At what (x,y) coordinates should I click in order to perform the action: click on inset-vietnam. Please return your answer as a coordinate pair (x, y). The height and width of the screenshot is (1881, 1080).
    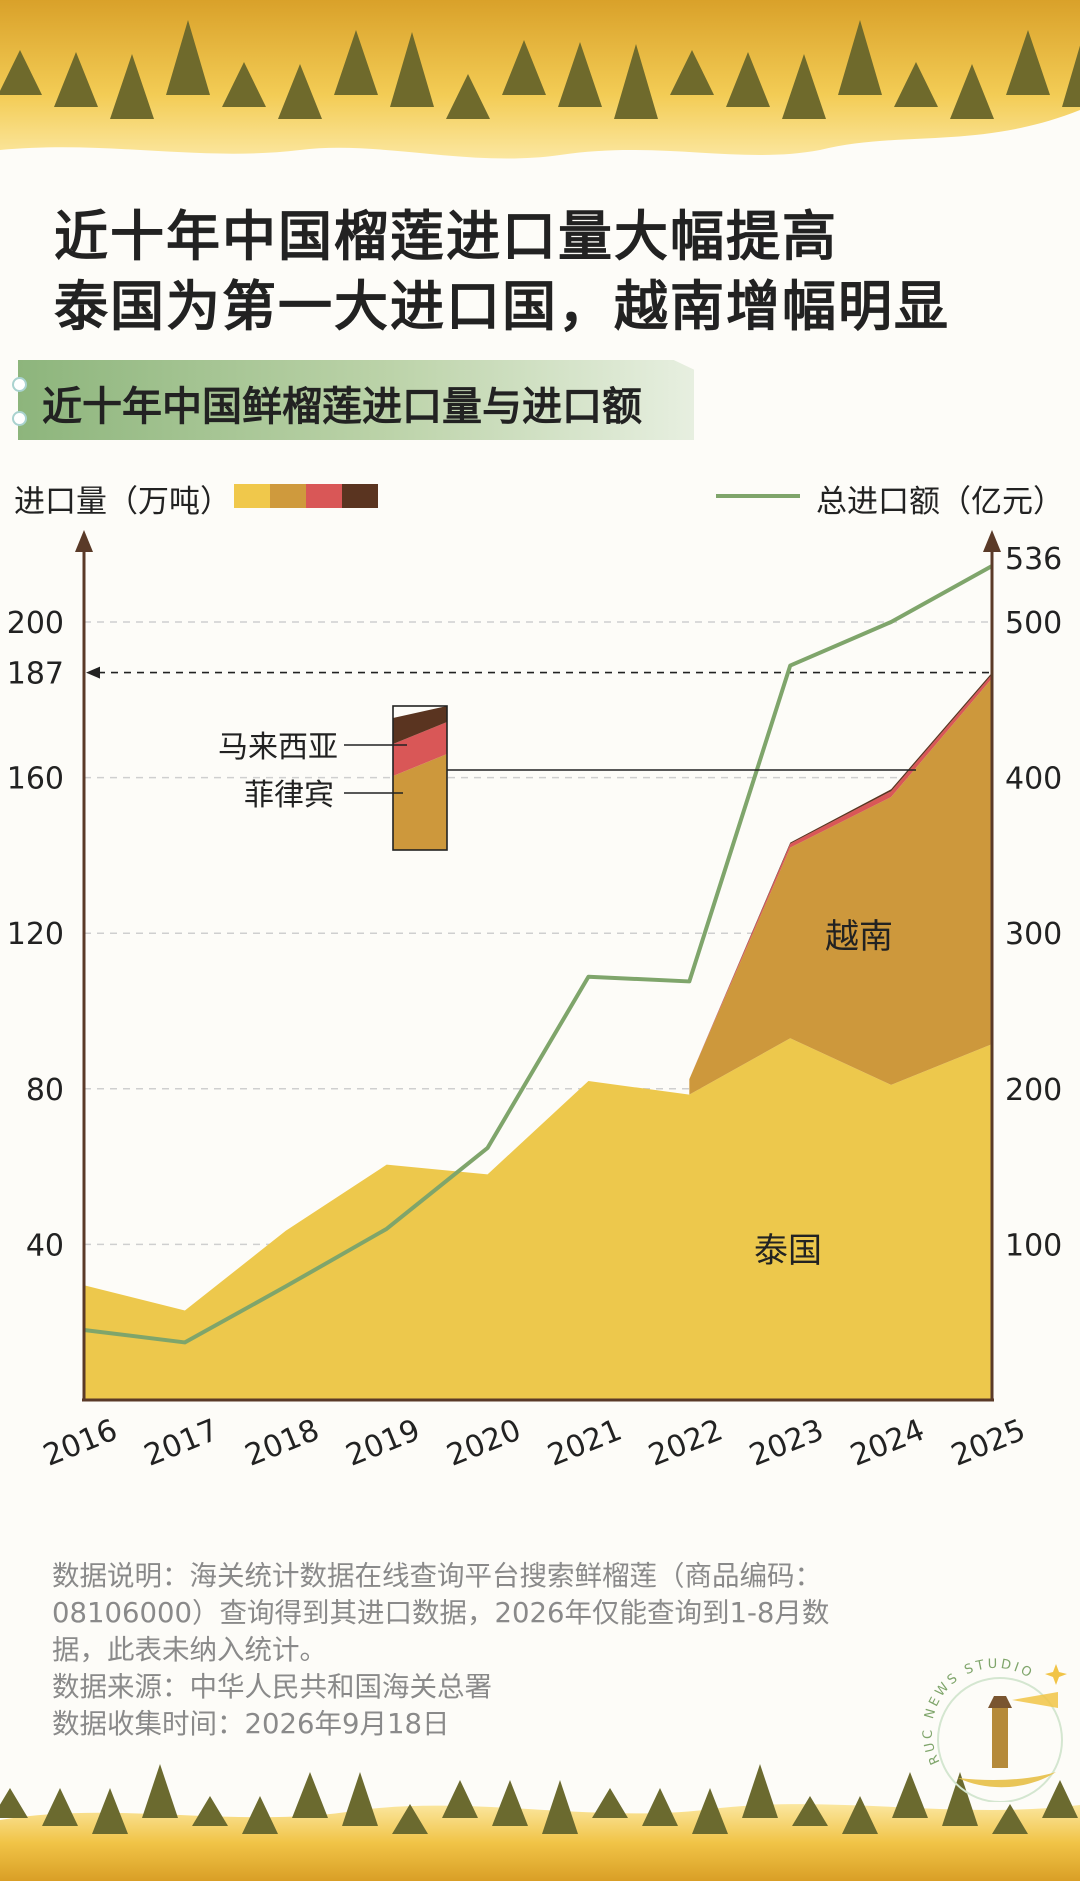
    Looking at the image, I should click on (420, 802).